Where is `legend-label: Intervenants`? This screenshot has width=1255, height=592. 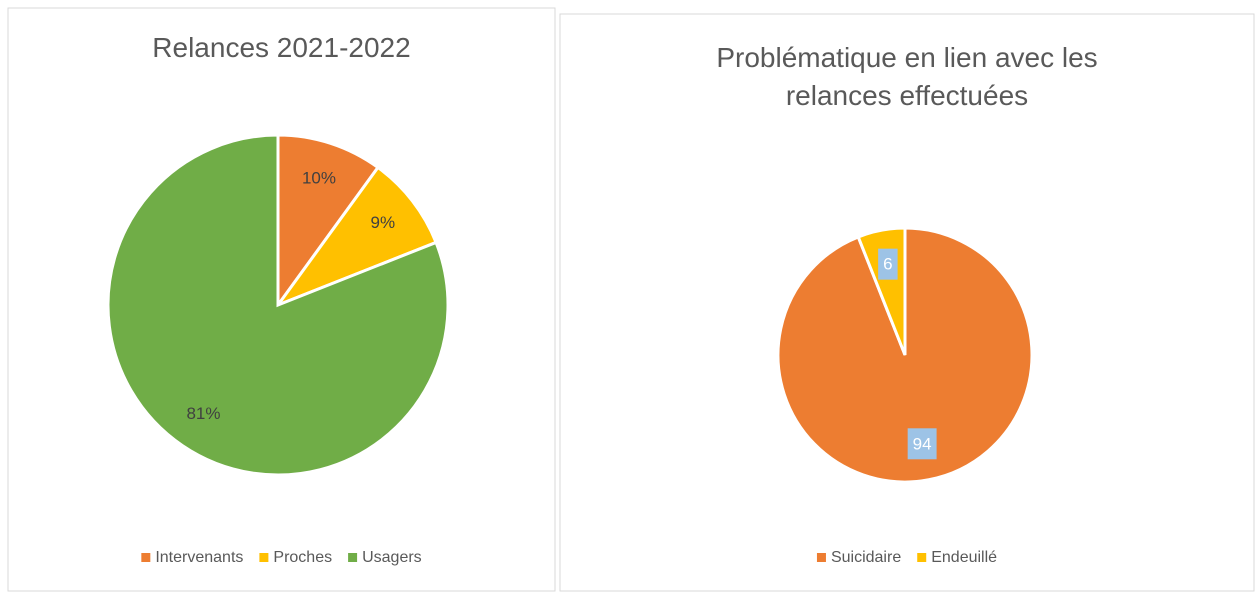 legend-label: Intervenants is located at coordinates (199, 557).